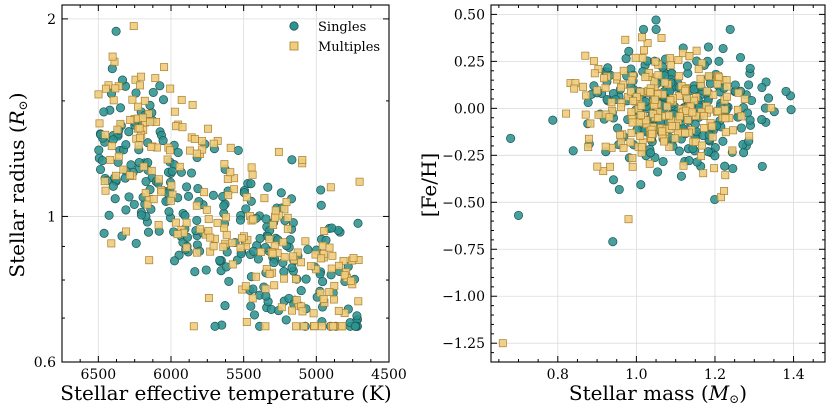 The image size is (831, 412). I want to click on y-tick-label: 0.50, so click(469, 15).